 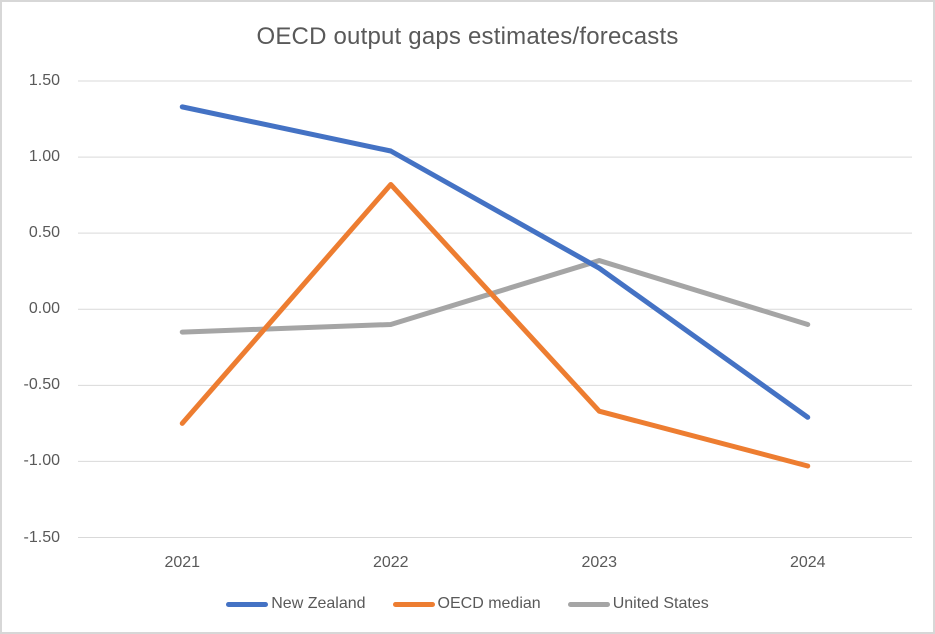 I want to click on chart-title: OECD output gaps estimates/forecasts, so click(x=467, y=36).